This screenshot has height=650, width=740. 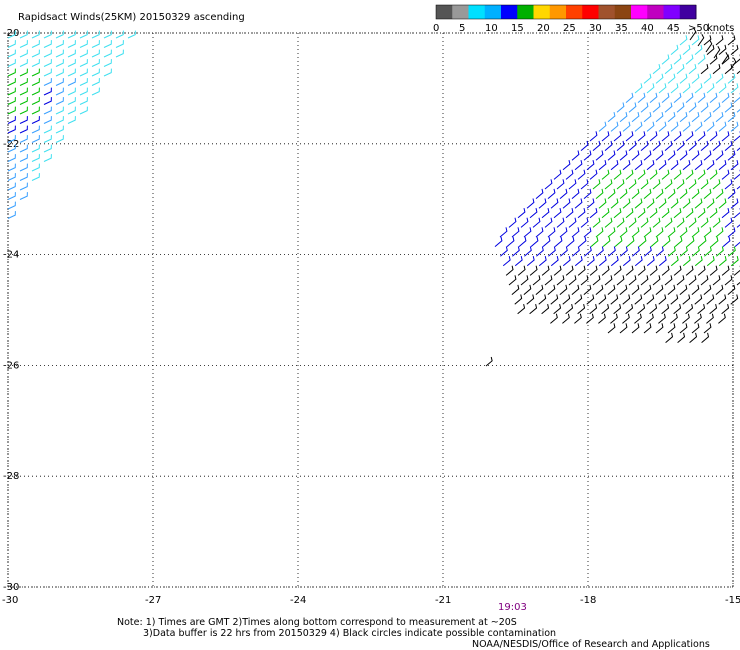 I want to click on x-tick-label: -27, so click(x=153, y=600).